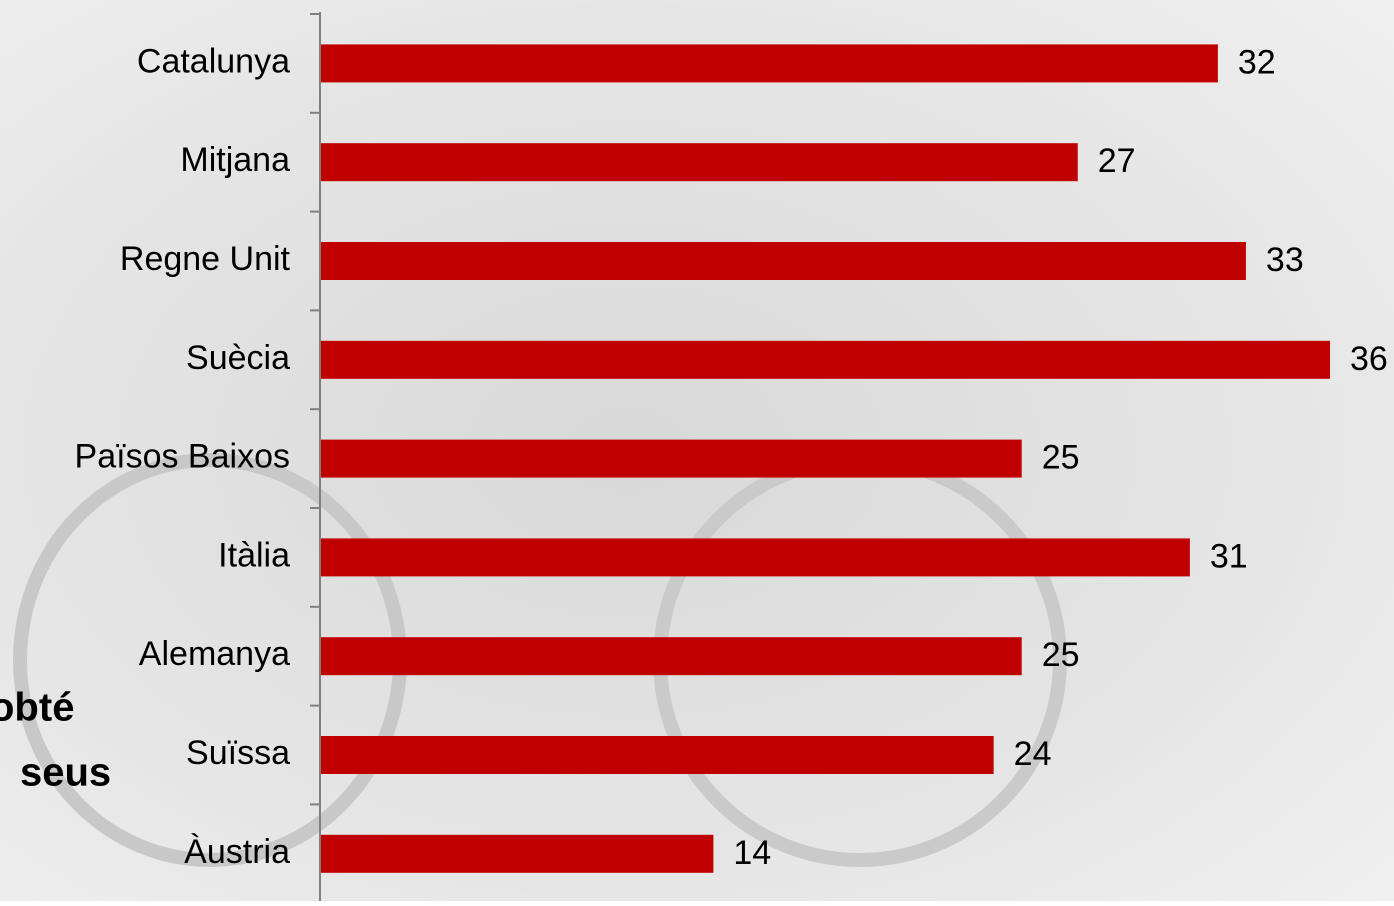 This screenshot has height=906, width=1394. Describe the element at coordinates (254, 555) in the screenshot. I see `category-label: Itàlia` at that location.